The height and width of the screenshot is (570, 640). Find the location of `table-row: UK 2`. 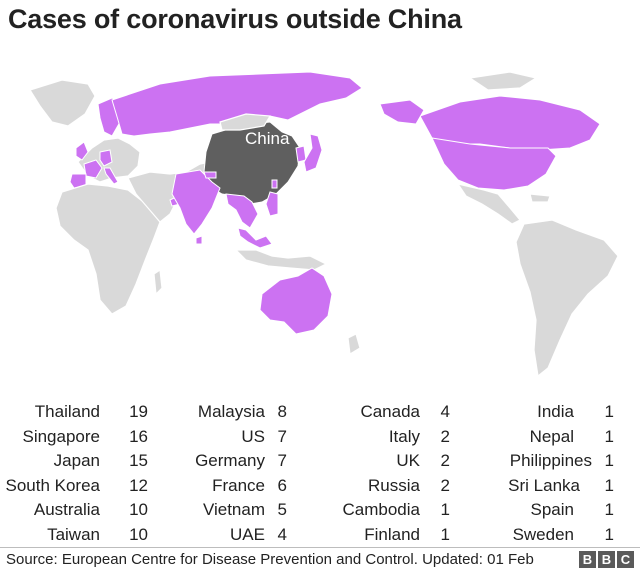

table-row: UK 2 is located at coordinates (380, 461).